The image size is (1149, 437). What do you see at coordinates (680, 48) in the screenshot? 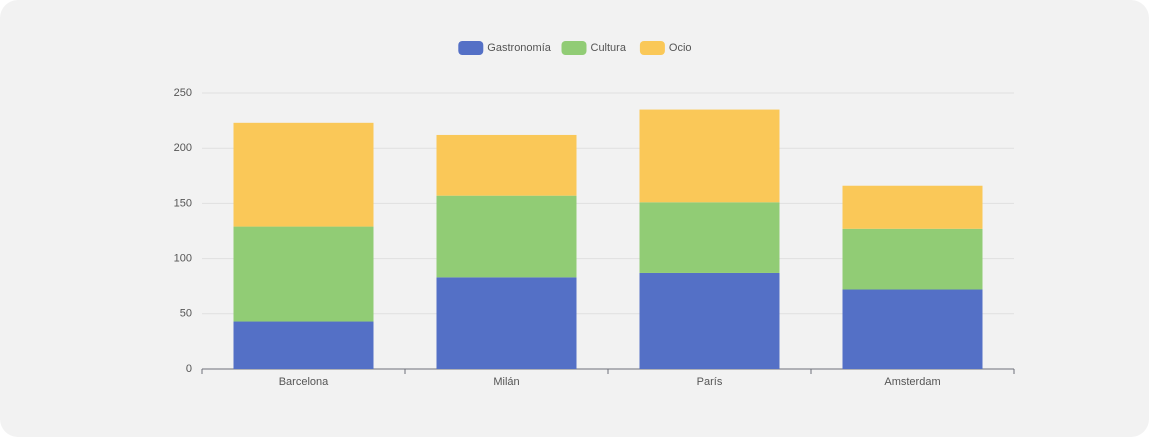
I see `legend-label: Ocio` at bounding box center [680, 48].